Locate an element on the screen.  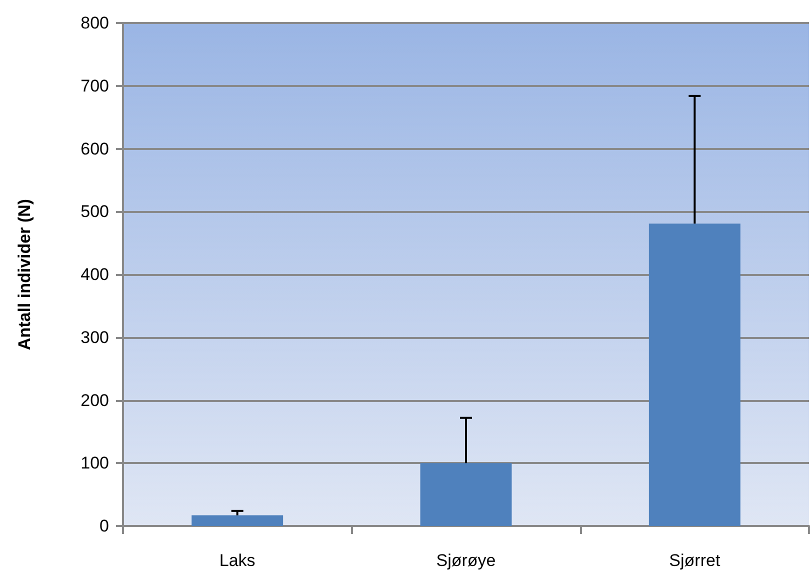
y-tick-label: 500 is located at coordinates (94, 212).